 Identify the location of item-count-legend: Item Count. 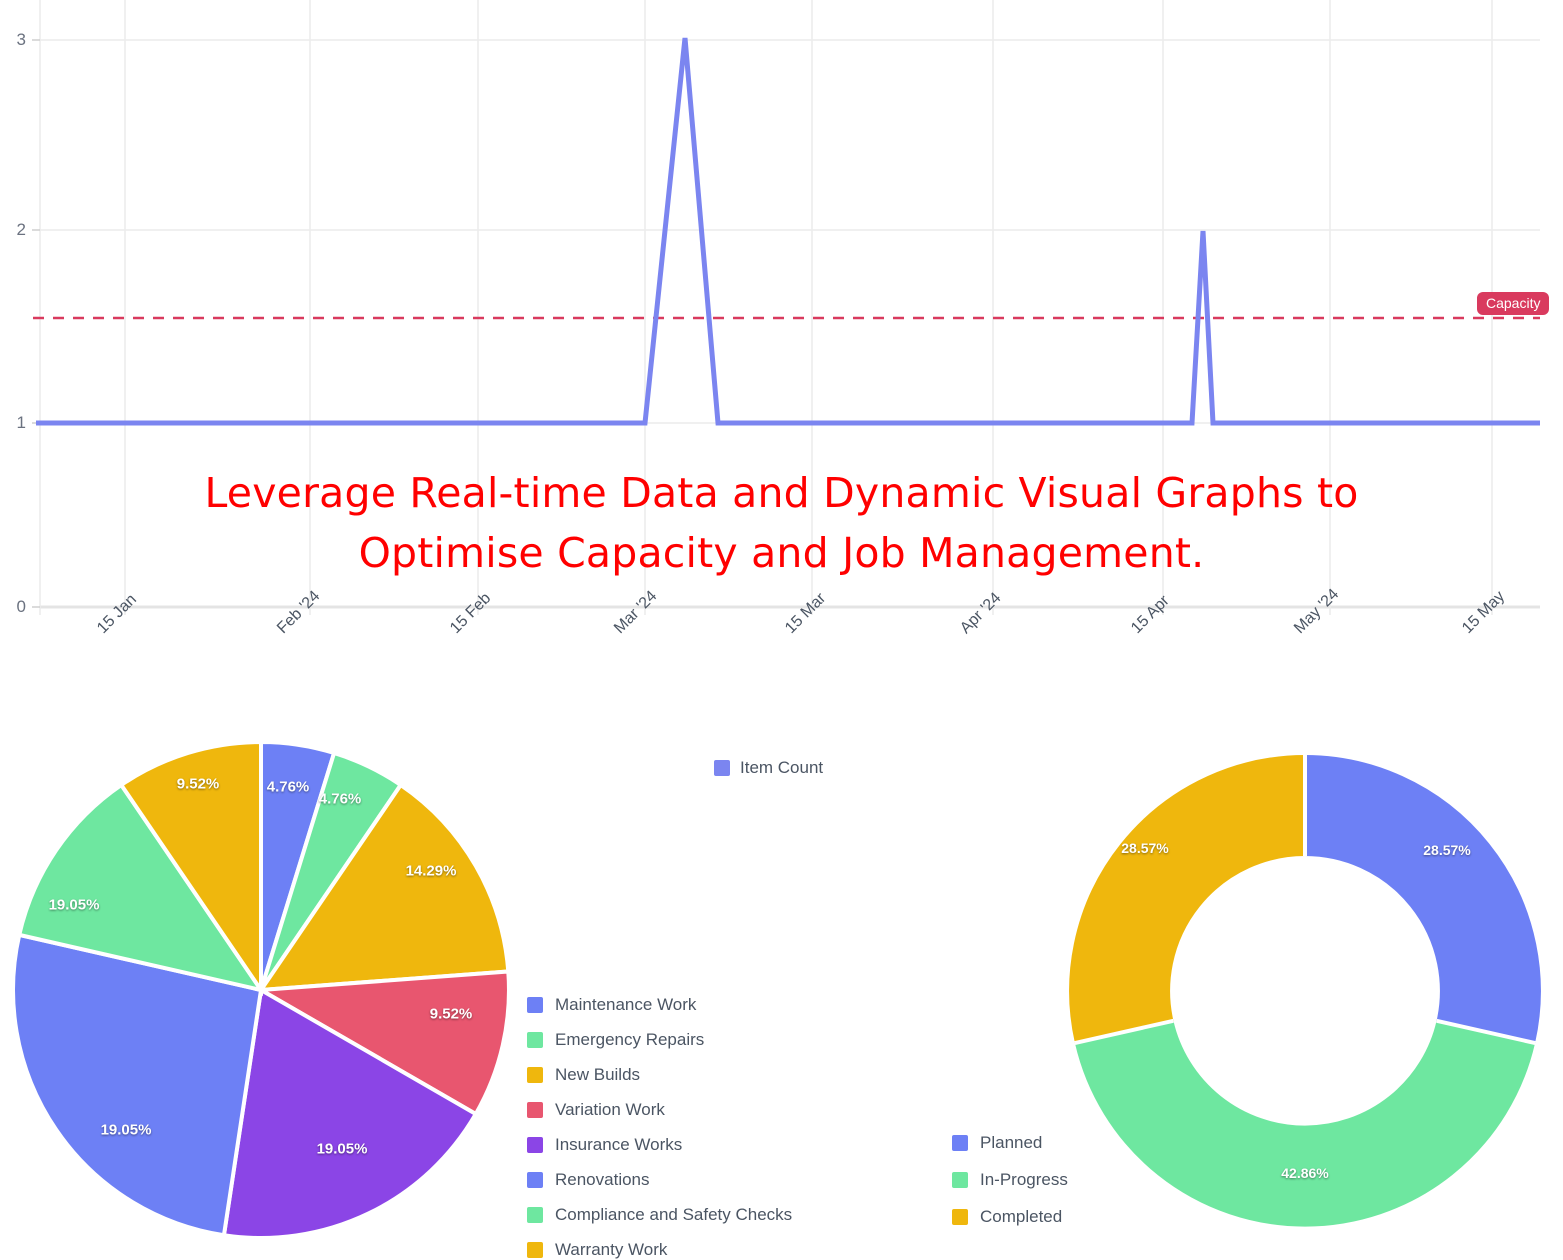
(768, 768).